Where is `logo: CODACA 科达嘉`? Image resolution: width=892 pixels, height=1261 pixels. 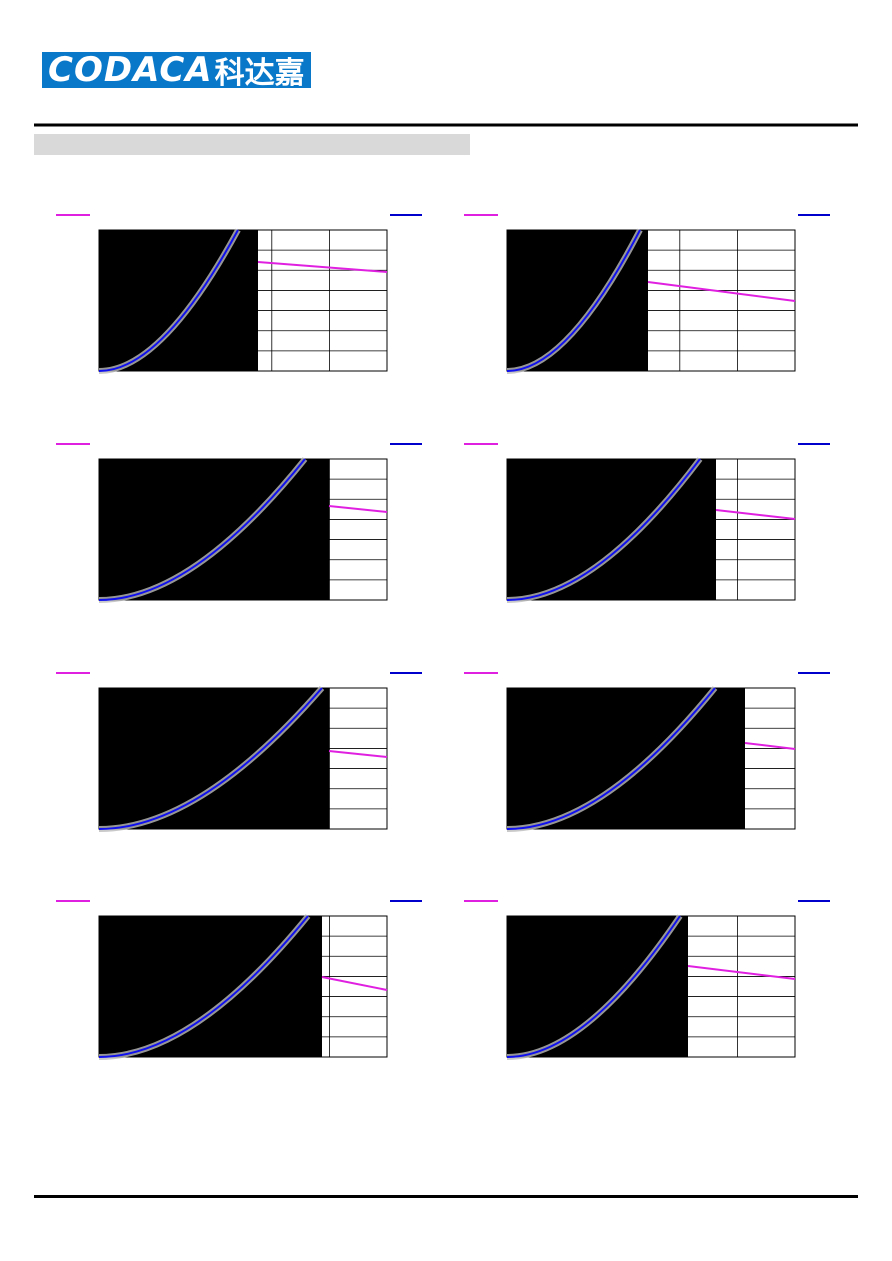
logo: CODACA 科达嘉 is located at coordinates (176, 70).